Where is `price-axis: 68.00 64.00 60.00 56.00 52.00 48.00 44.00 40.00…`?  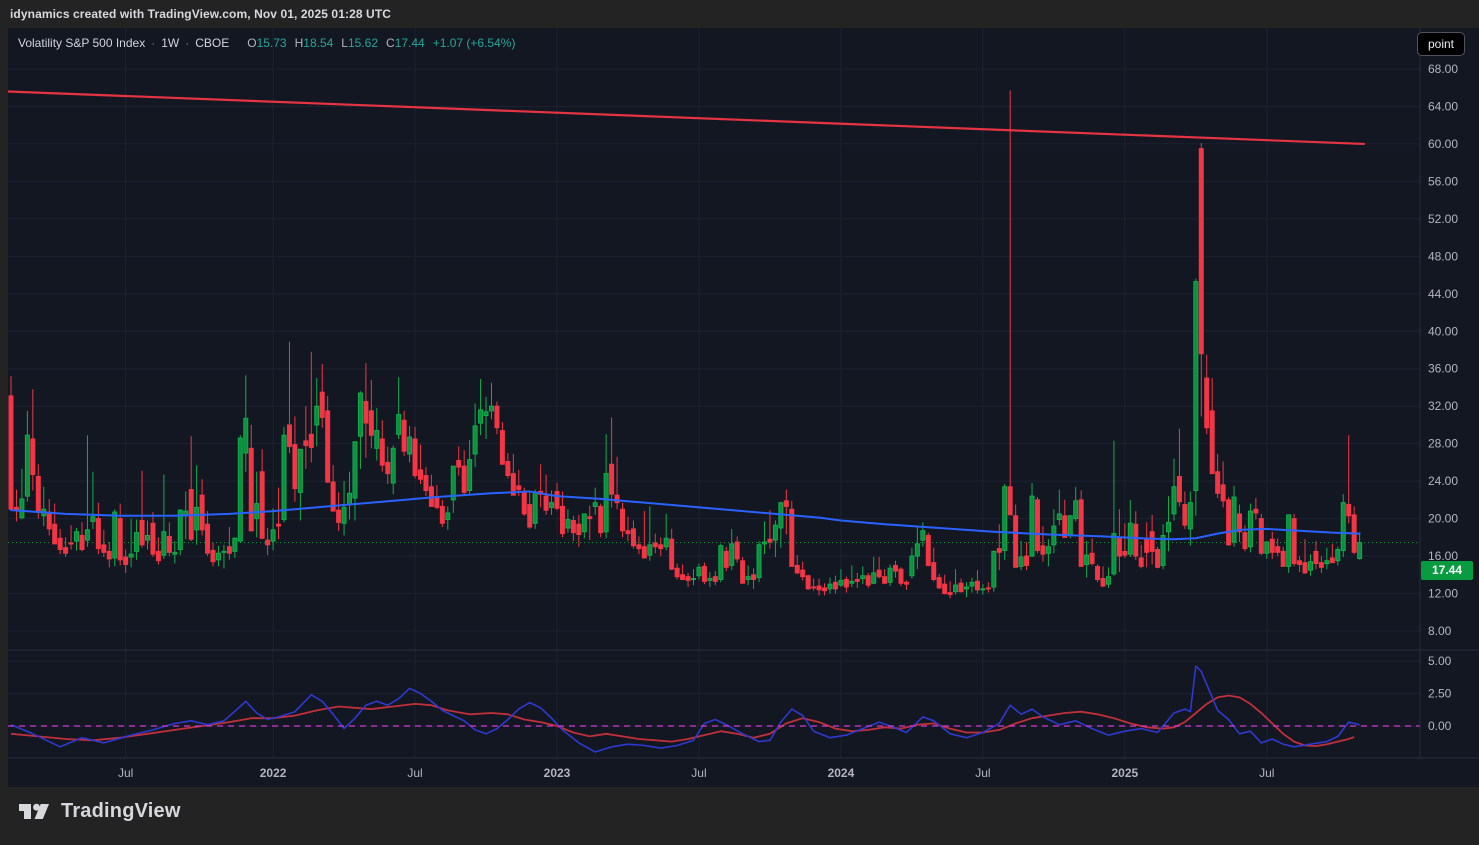 price-axis: 68.00 64.00 60.00 56.00 52.00 48.00 44.00 40.00… is located at coordinates (1443, 397).